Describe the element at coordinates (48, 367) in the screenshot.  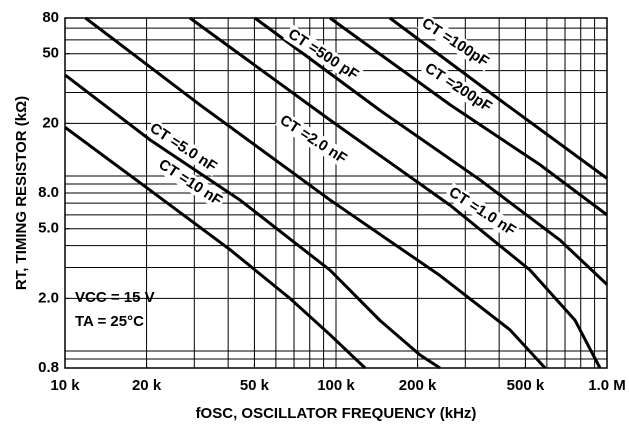
I see `y-tick-label: 0.8` at that location.